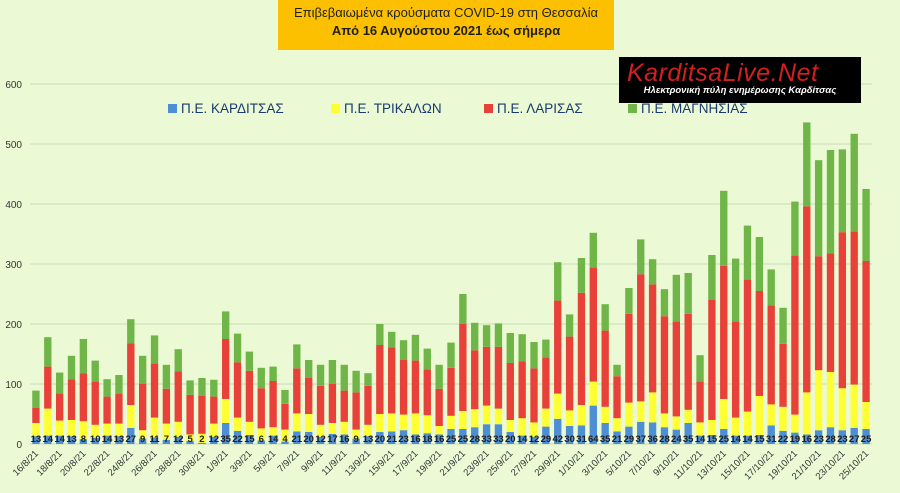  What do you see at coordinates (463, 439) in the screenshot?
I see `data-label: 25` at bounding box center [463, 439].